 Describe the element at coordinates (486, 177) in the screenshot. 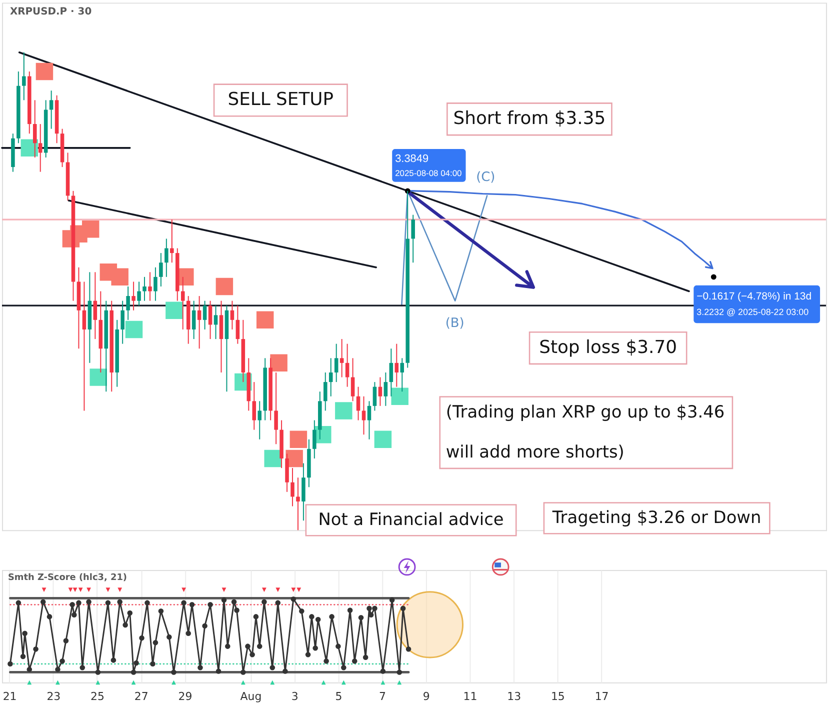

I see `annotation: (C)` at that location.